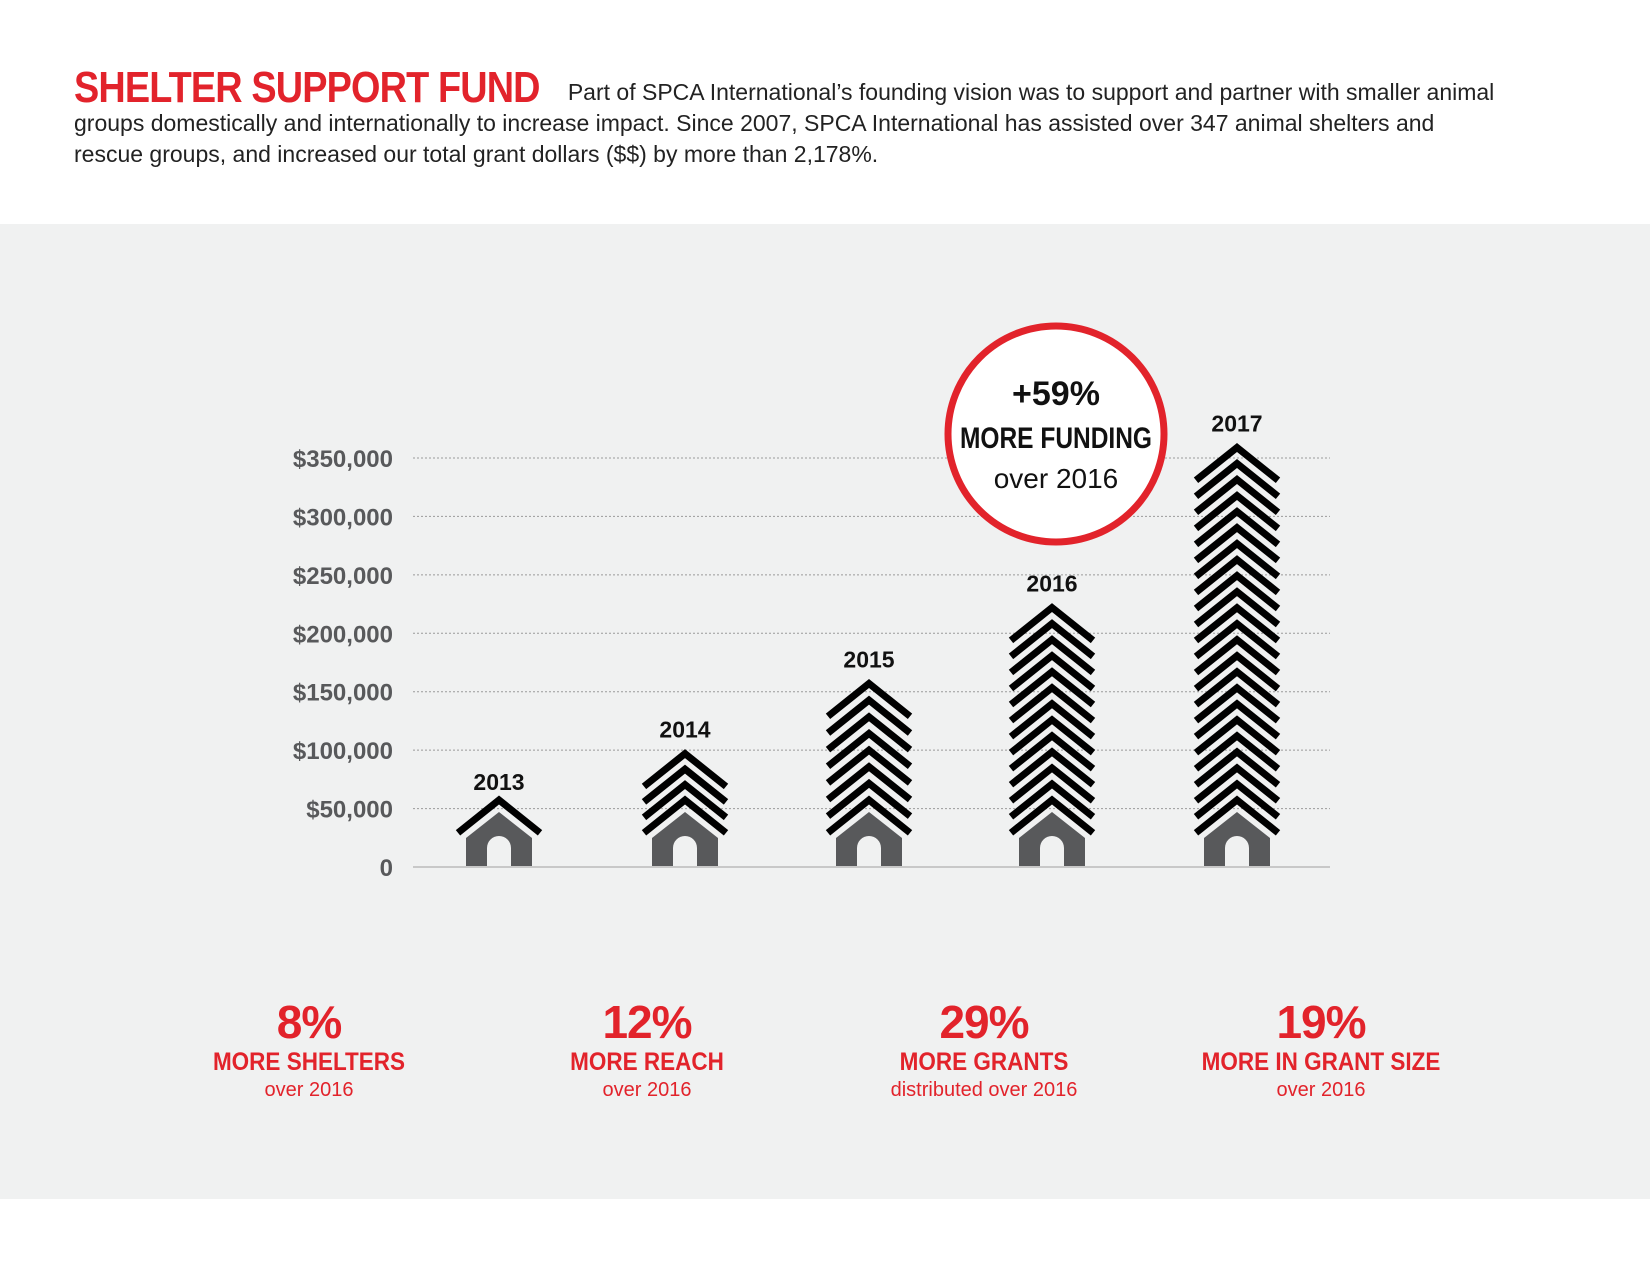  Describe the element at coordinates (307, 87) in the screenshot. I see `page-title: SHELTER SUPPORT FUND` at that location.